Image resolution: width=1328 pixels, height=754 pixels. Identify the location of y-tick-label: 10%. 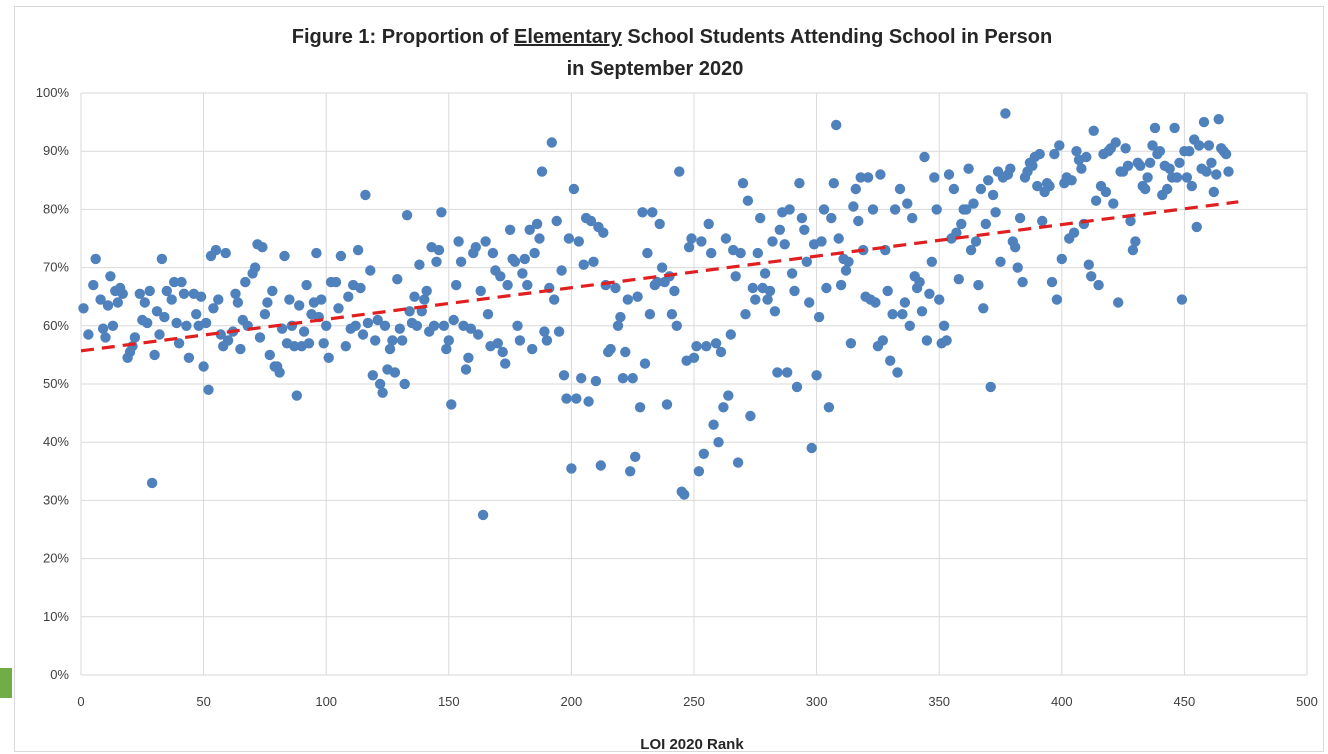
(56, 616).